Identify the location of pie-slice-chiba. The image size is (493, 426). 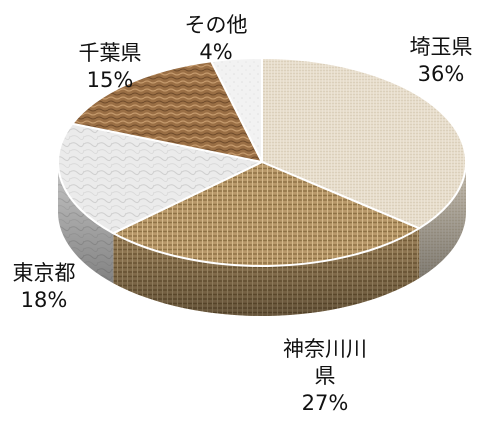
(167, 112).